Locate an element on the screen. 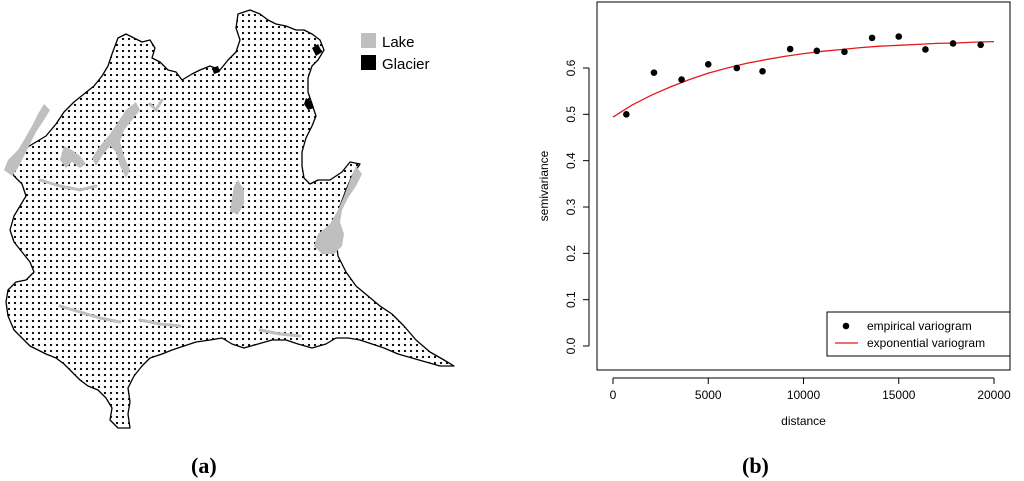 Image resolution: width=1024 pixels, height=481 pixels. x-tick-label: 10000 is located at coordinates (804, 395).